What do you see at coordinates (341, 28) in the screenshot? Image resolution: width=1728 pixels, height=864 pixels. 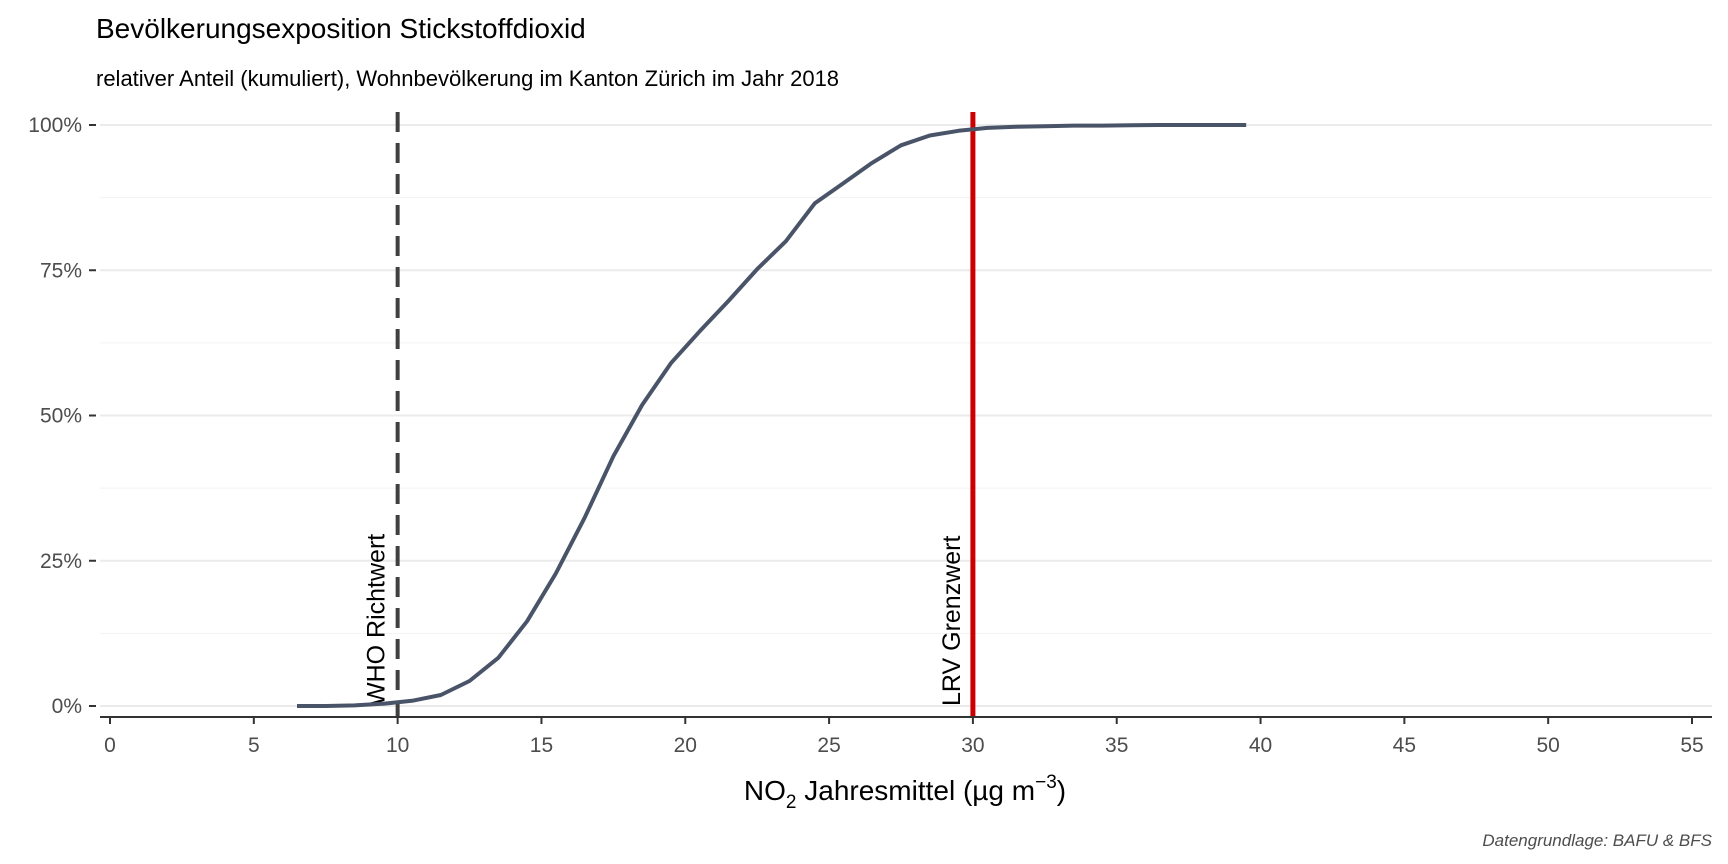 I see `chart-title: Bevölkerungsexposition Stickstoffdioxid` at bounding box center [341, 28].